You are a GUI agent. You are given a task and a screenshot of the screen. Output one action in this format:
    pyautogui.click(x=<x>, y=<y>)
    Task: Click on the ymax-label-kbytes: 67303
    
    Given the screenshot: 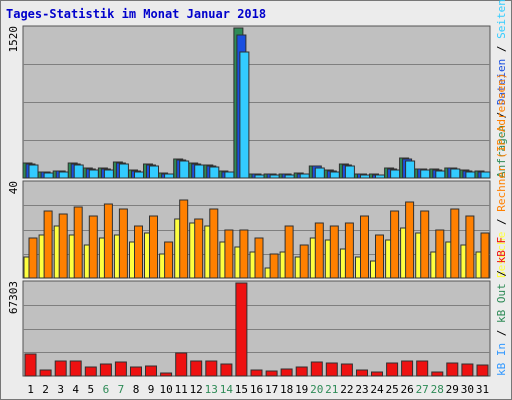 What is the action you would take?
    pyautogui.click(x=13, y=297)
    